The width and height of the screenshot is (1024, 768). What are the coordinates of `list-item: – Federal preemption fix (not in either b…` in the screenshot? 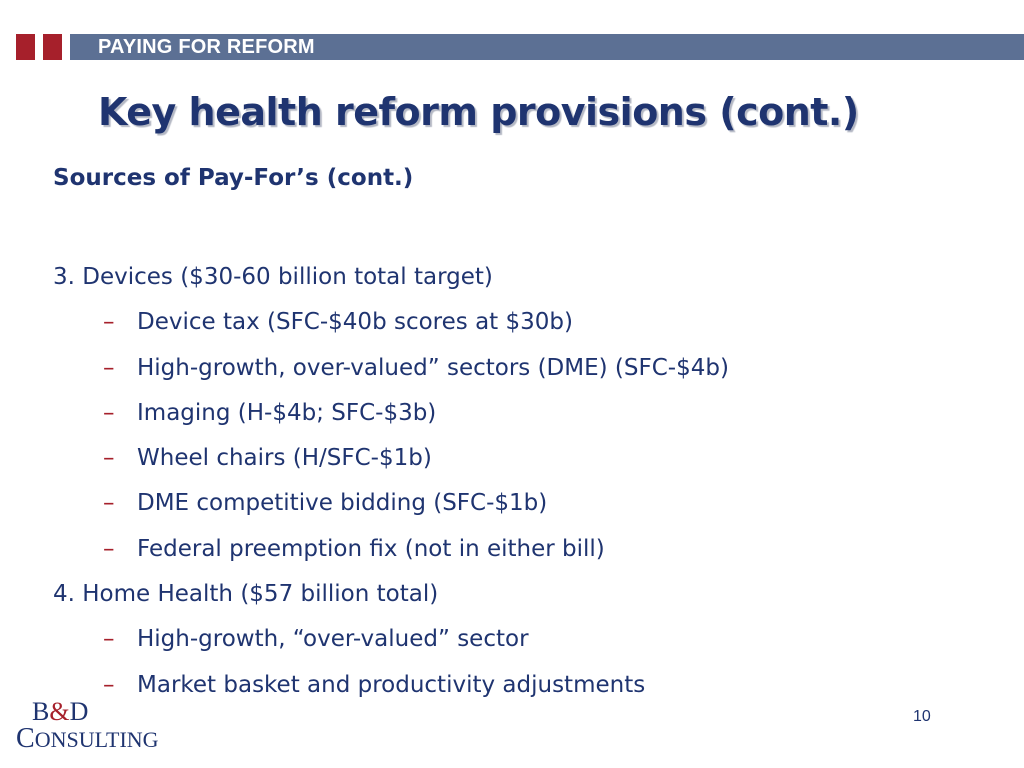 It's located at (518, 552).